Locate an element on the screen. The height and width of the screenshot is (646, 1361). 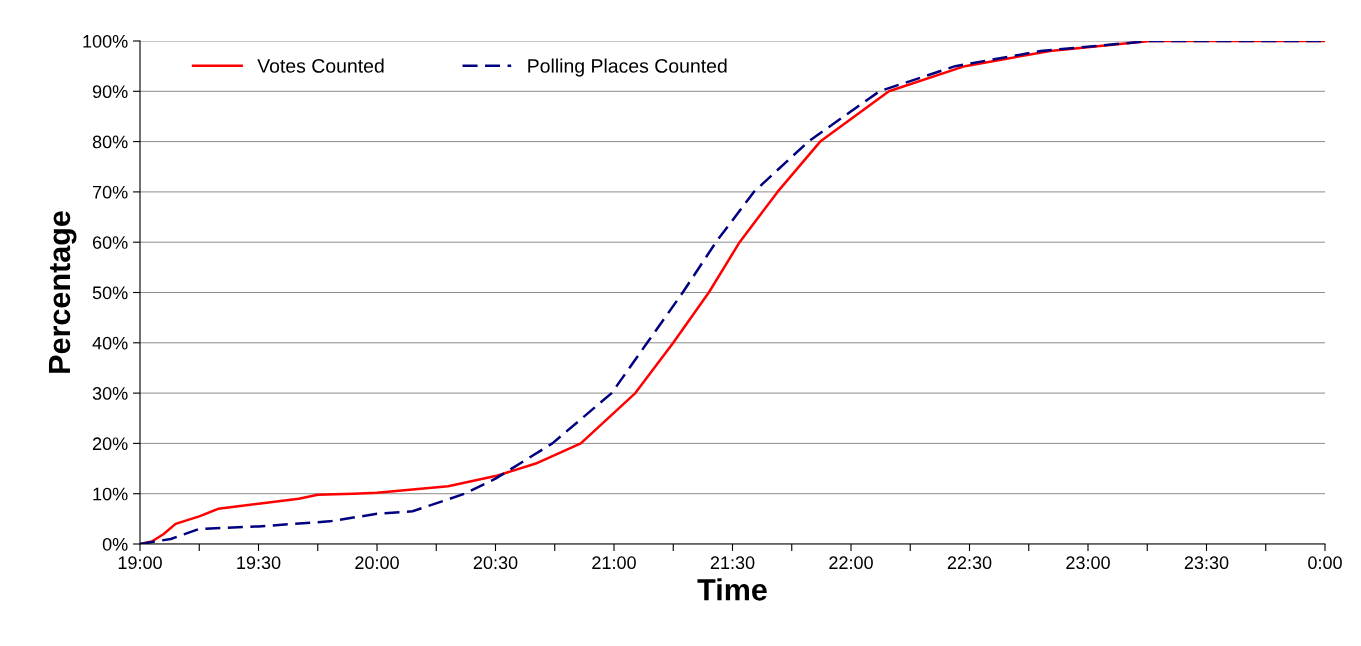
x-tick-label: 20:30 is located at coordinates (495, 563).